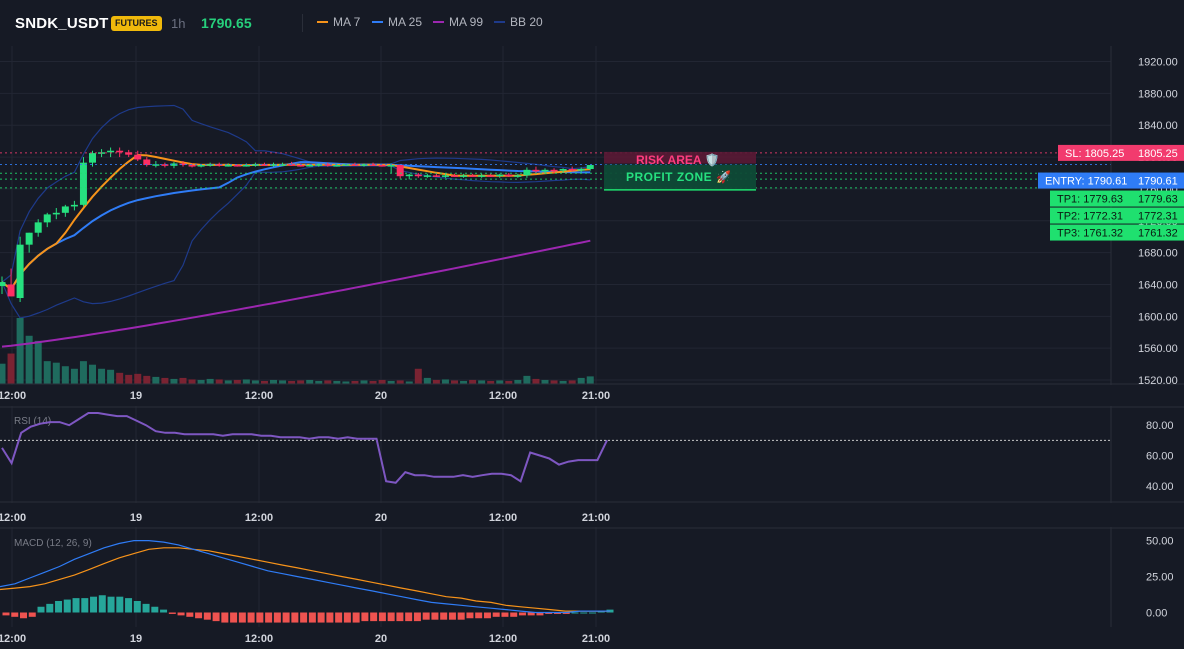 This screenshot has height=649, width=1184. I want to click on symbol-name: SNDK_USDT, so click(62, 23).